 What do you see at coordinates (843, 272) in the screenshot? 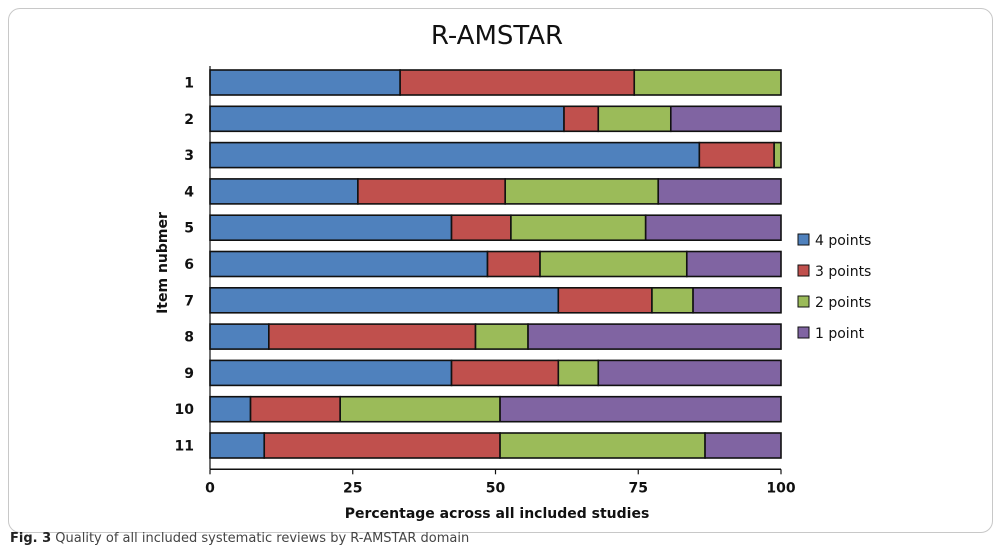
I see `legend-label: 3 points` at bounding box center [843, 272].